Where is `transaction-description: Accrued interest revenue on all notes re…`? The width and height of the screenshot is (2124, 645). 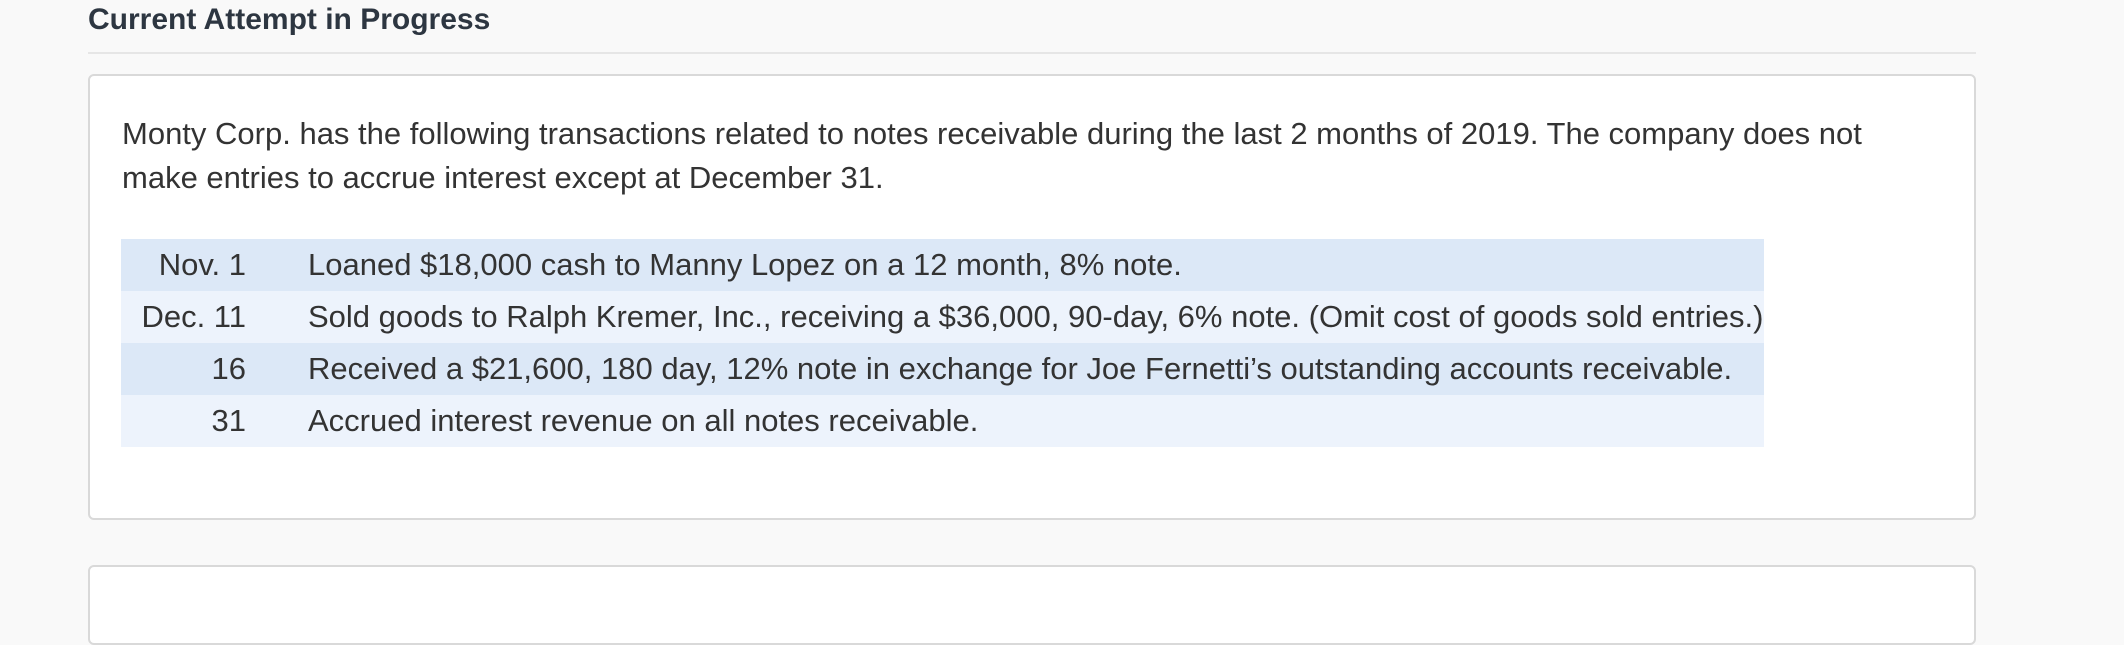
transaction-description: Accrued interest revenue on all notes re… is located at coordinates (1005, 421).